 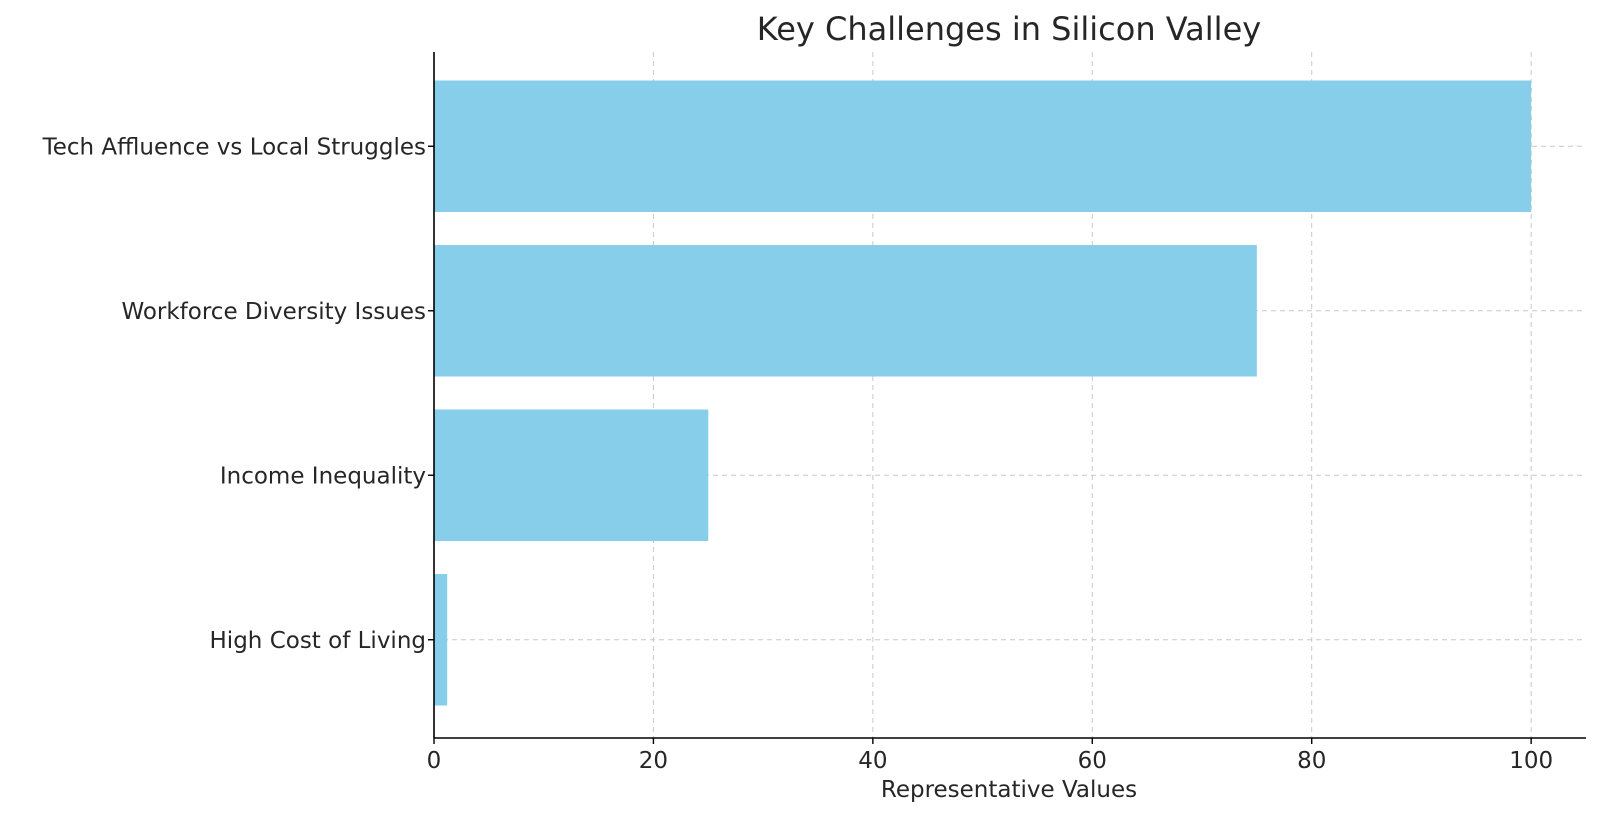 What do you see at coordinates (653, 761) in the screenshot?
I see `x-tick-label: 20` at bounding box center [653, 761].